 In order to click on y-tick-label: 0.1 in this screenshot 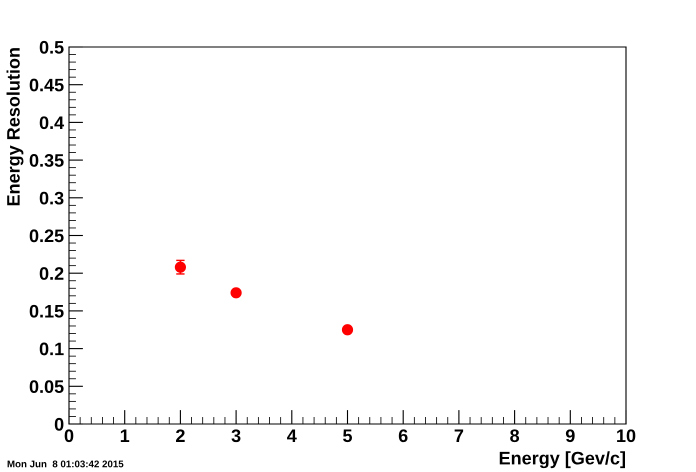, I will do `click(52, 349)`.